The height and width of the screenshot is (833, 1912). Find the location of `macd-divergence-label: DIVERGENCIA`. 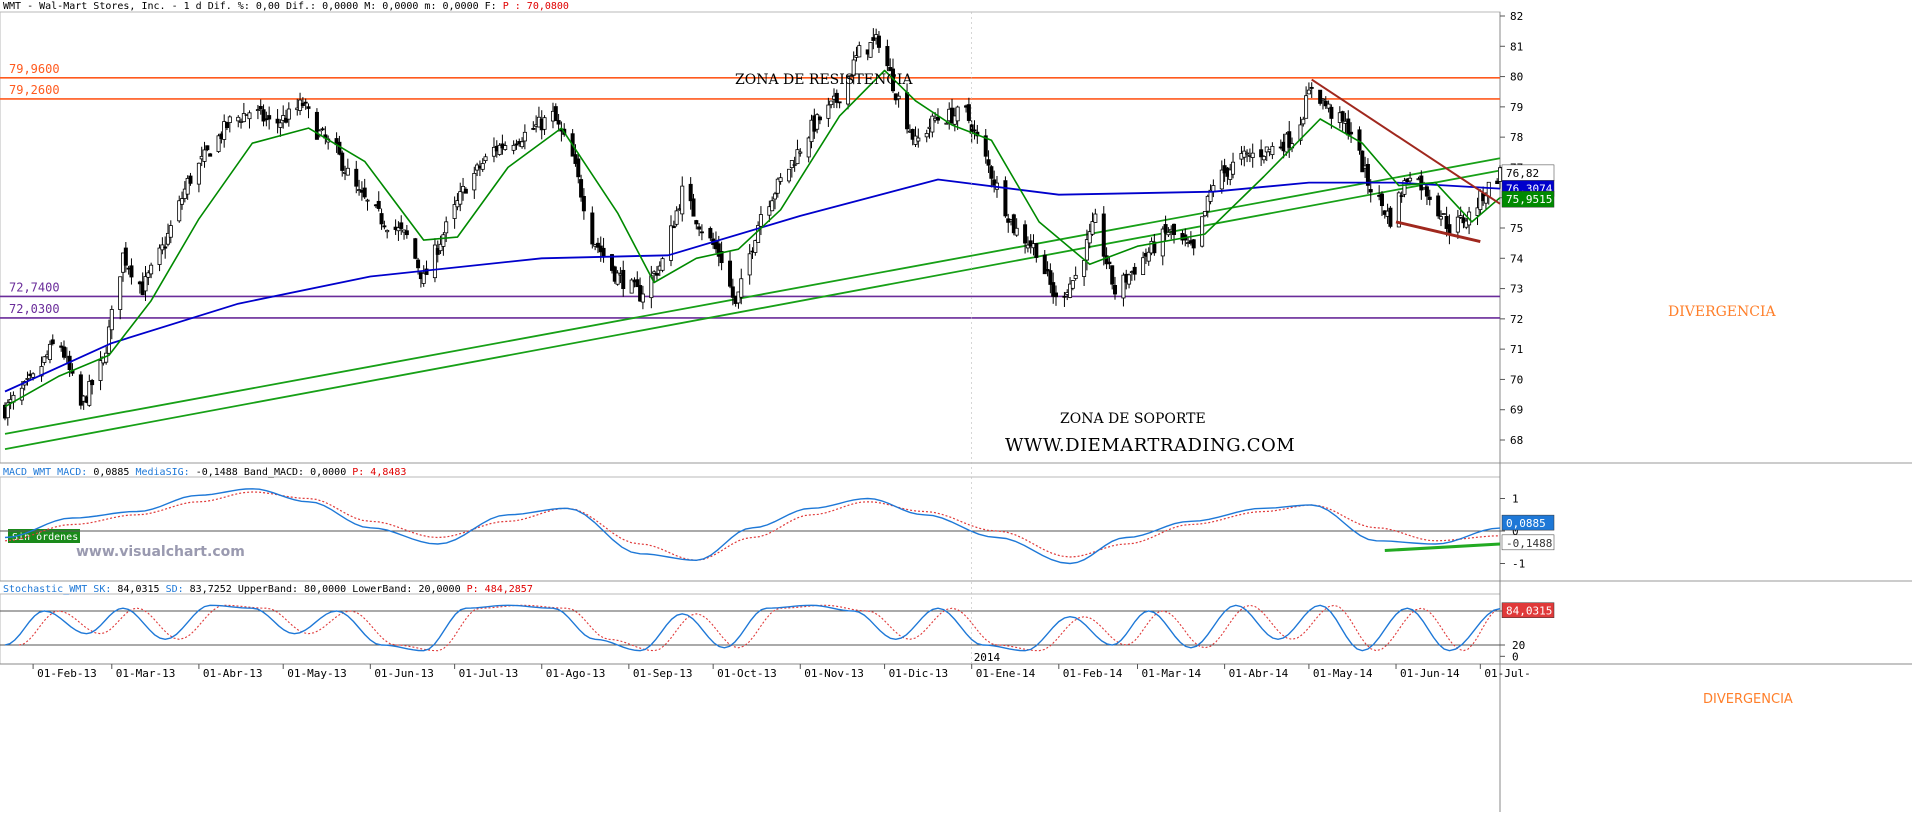

macd-divergence-label: DIVERGENCIA is located at coordinates (1748, 699).